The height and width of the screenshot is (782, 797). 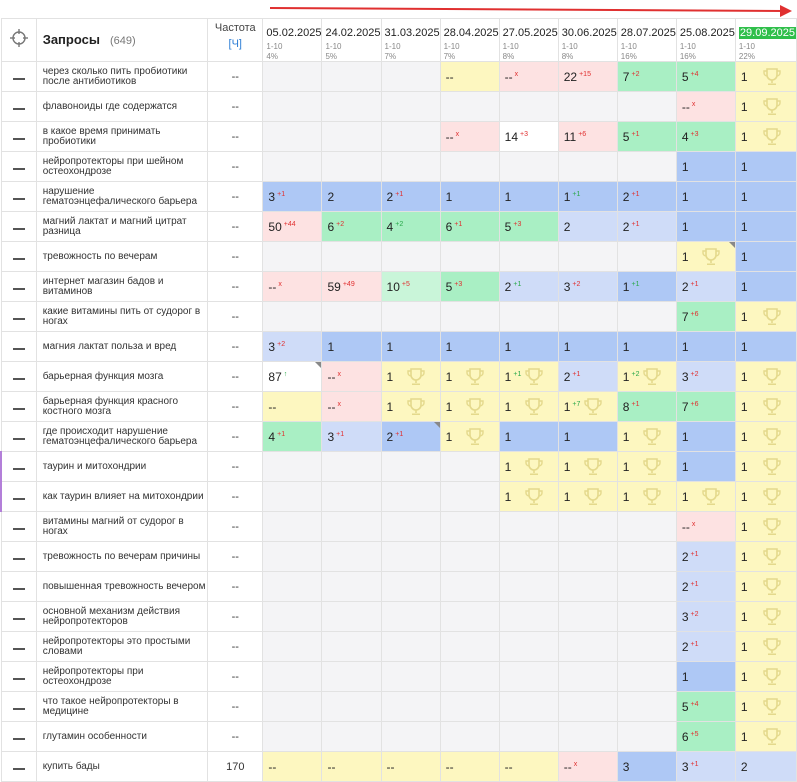 I want to click on query-text: повышенная тревожность вечером, so click(x=122, y=586).